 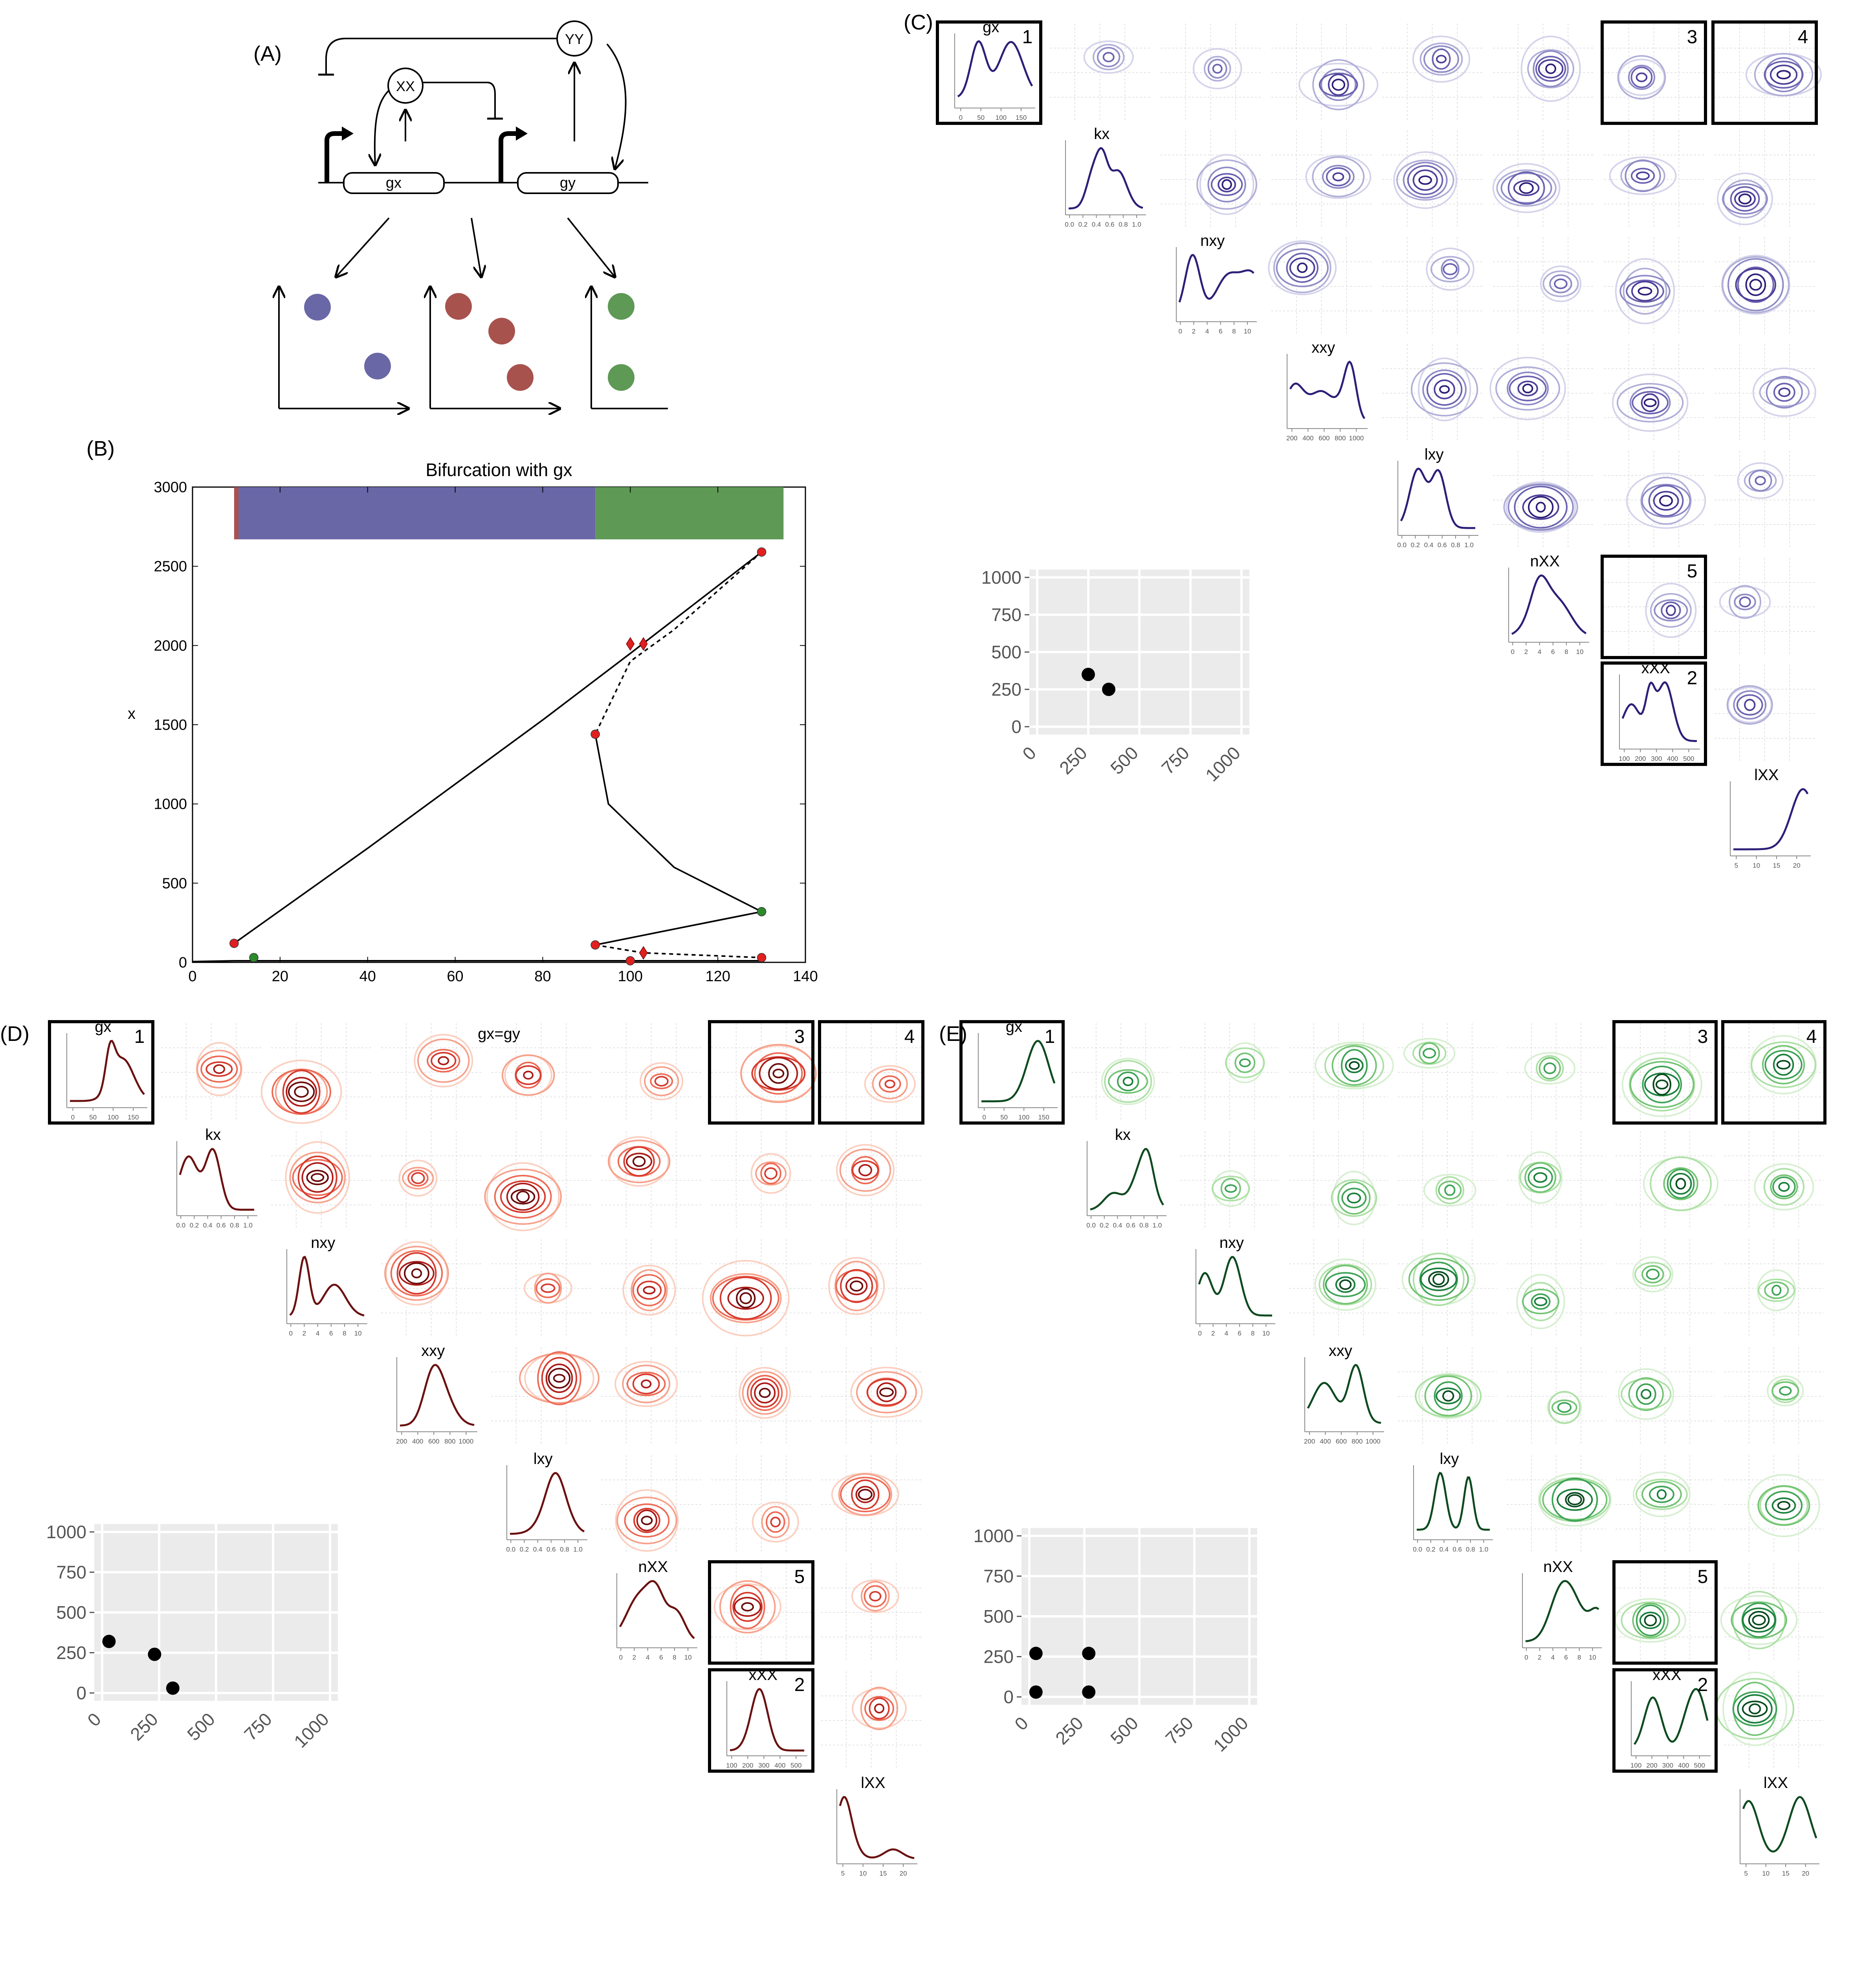 What do you see at coordinates (1416, 545) in the screenshot?
I see `density-tick-label: 0.2` at bounding box center [1416, 545].